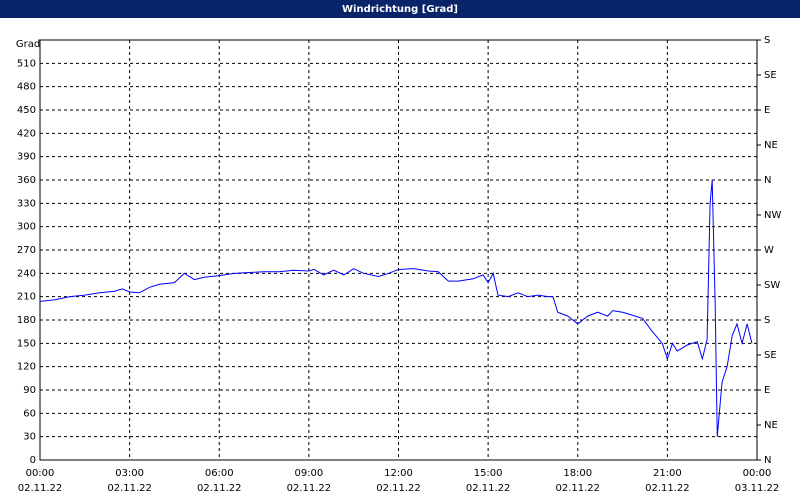 This screenshot has height=500, width=800. What do you see at coordinates (29, 413) in the screenshot?
I see `y-tick-label: 60` at bounding box center [29, 413].